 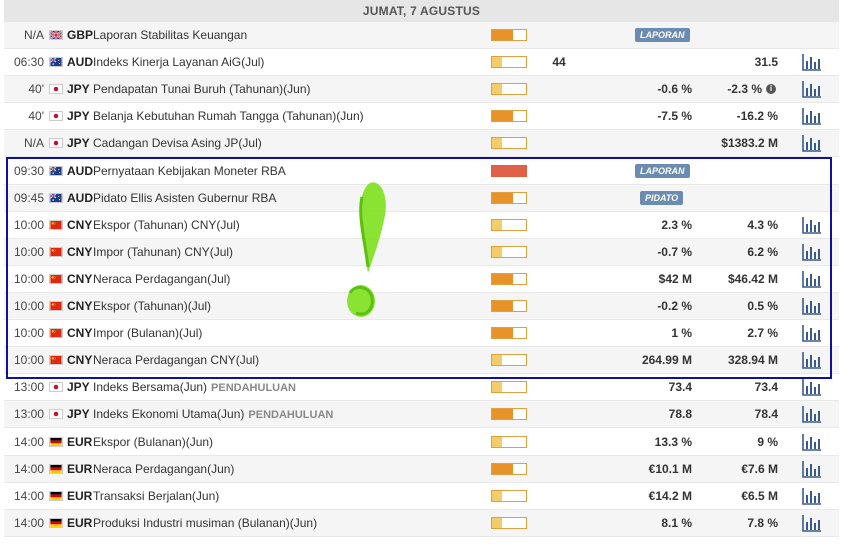 I want to click on currency-code: AUD, so click(x=80, y=170).